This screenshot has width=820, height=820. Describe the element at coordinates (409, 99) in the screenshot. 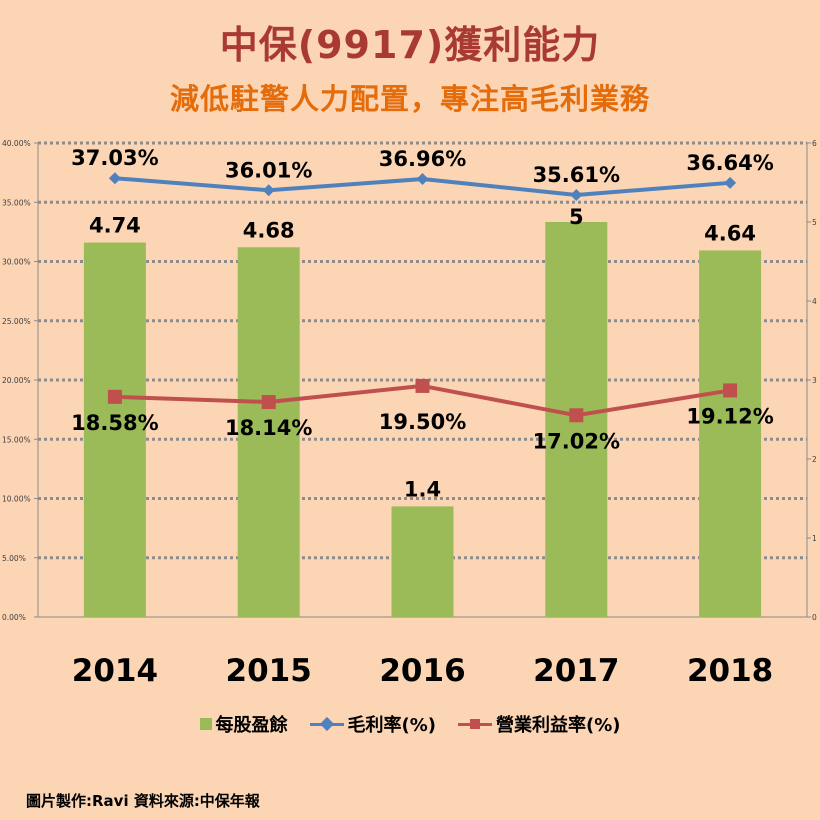

I see `chart-subtitle: 減低駐警人力配置，專注高毛利業務` at that location.